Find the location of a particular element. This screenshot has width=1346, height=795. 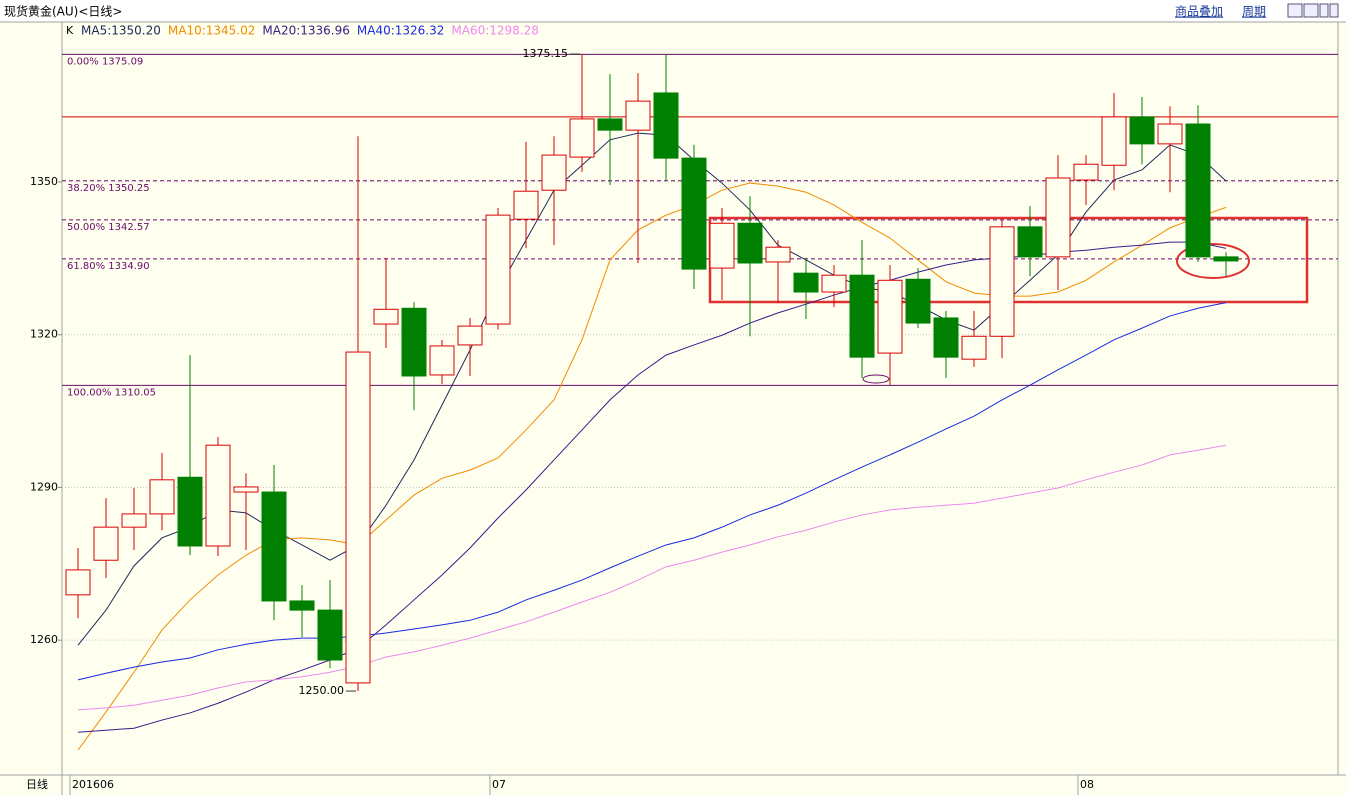

legend-entry: MA5:1350.20 is located at coordinates (121, 31).